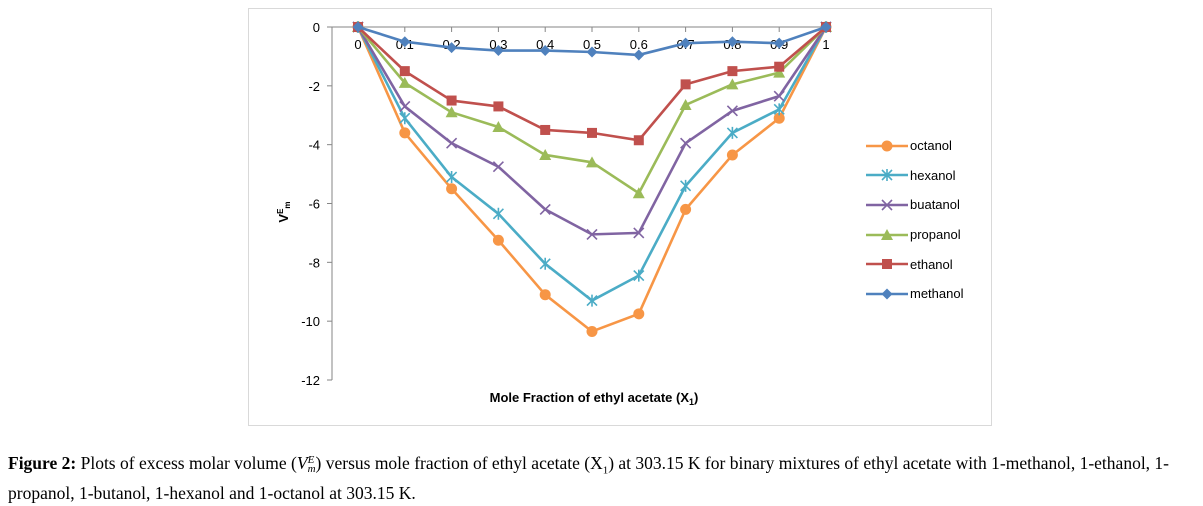  I want to click on legend-item-buatanol: buatanol, so click(914, 205).